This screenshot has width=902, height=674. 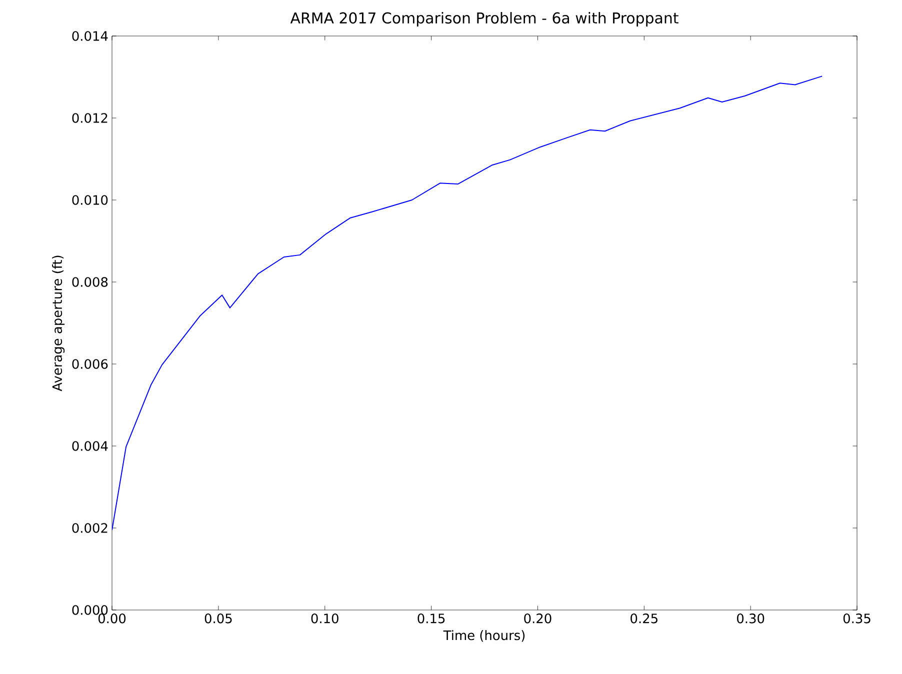 I want to click on y-tick-label: 0.004, so click(x=90, y=446).